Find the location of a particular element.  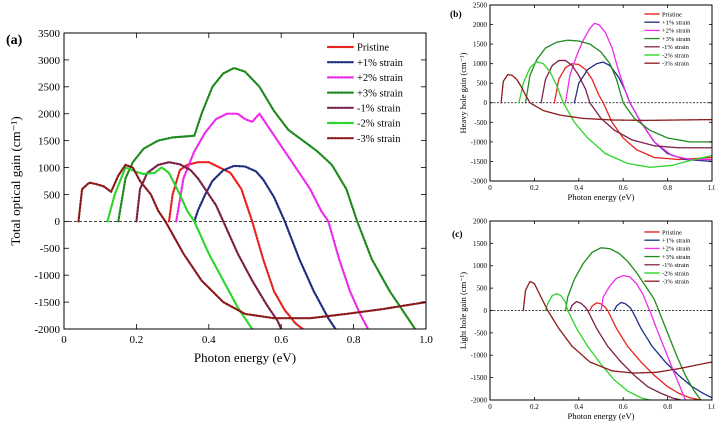

y-axis-label: Light hole gain (cm⁻¹) is located at coordinates (463, 310).